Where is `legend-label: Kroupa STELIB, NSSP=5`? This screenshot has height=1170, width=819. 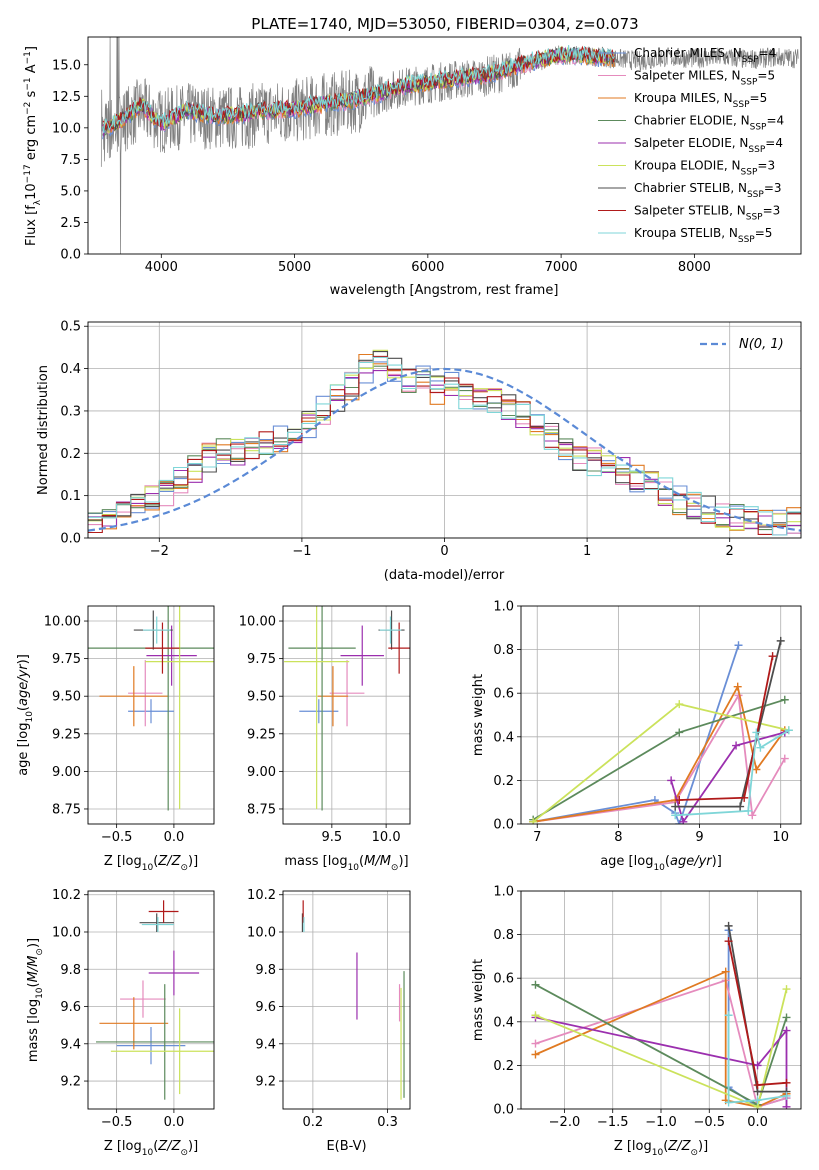
legend-label: Kroupa STELIB, NSSP=5 is located at coordinates (703, 235).